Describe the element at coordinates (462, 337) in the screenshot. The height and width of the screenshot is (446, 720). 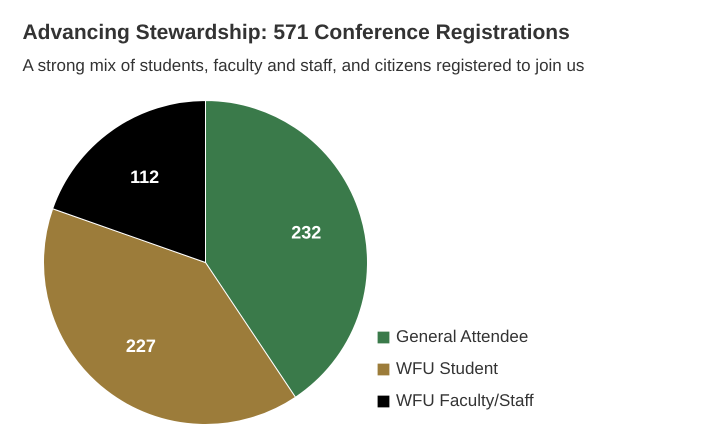
I see `legend-label: General Attendee` at that location.